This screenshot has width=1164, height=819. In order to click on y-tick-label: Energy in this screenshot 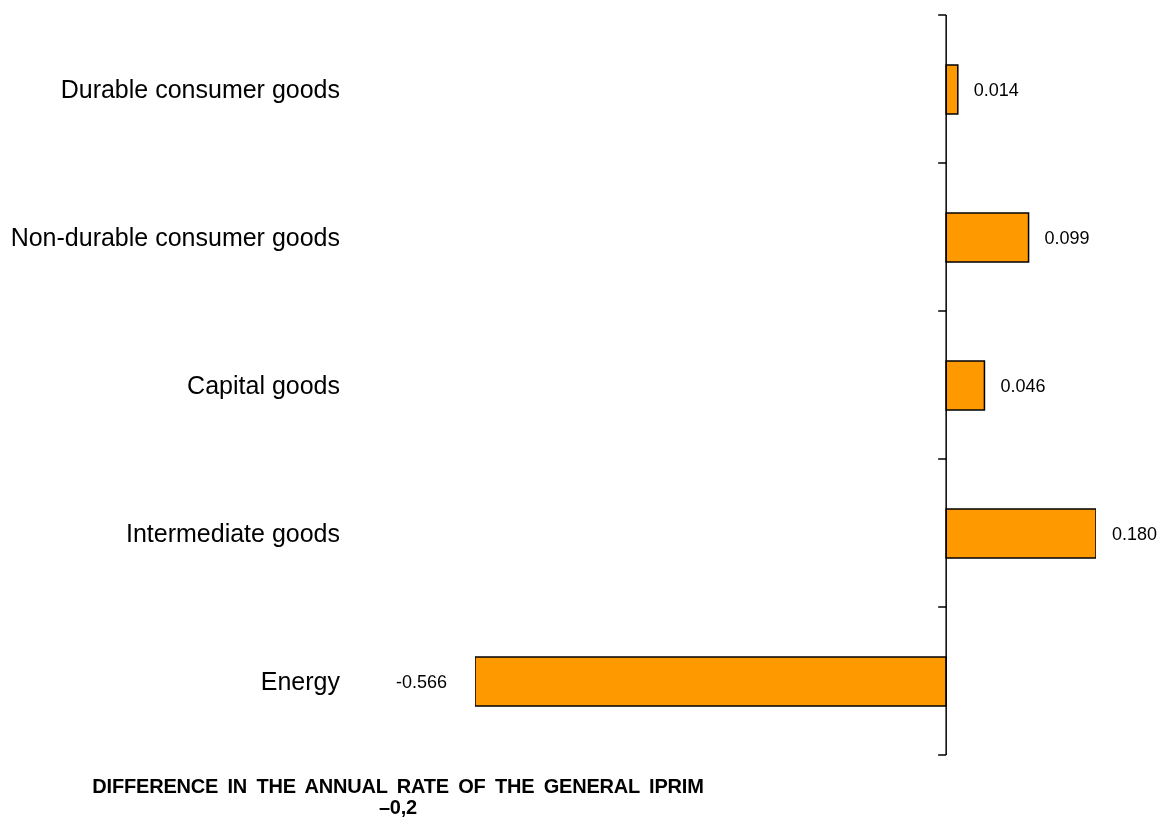, I will do `click(300, 681)`.